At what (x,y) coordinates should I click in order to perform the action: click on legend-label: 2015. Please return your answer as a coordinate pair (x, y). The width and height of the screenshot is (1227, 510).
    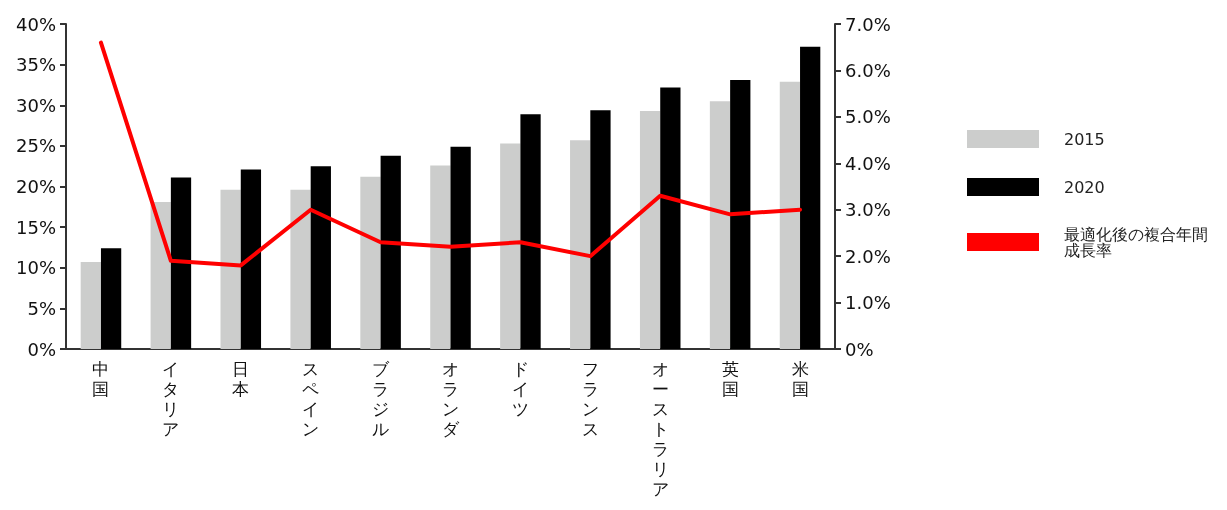
    Looking at the image, I should click on (1084, 139).